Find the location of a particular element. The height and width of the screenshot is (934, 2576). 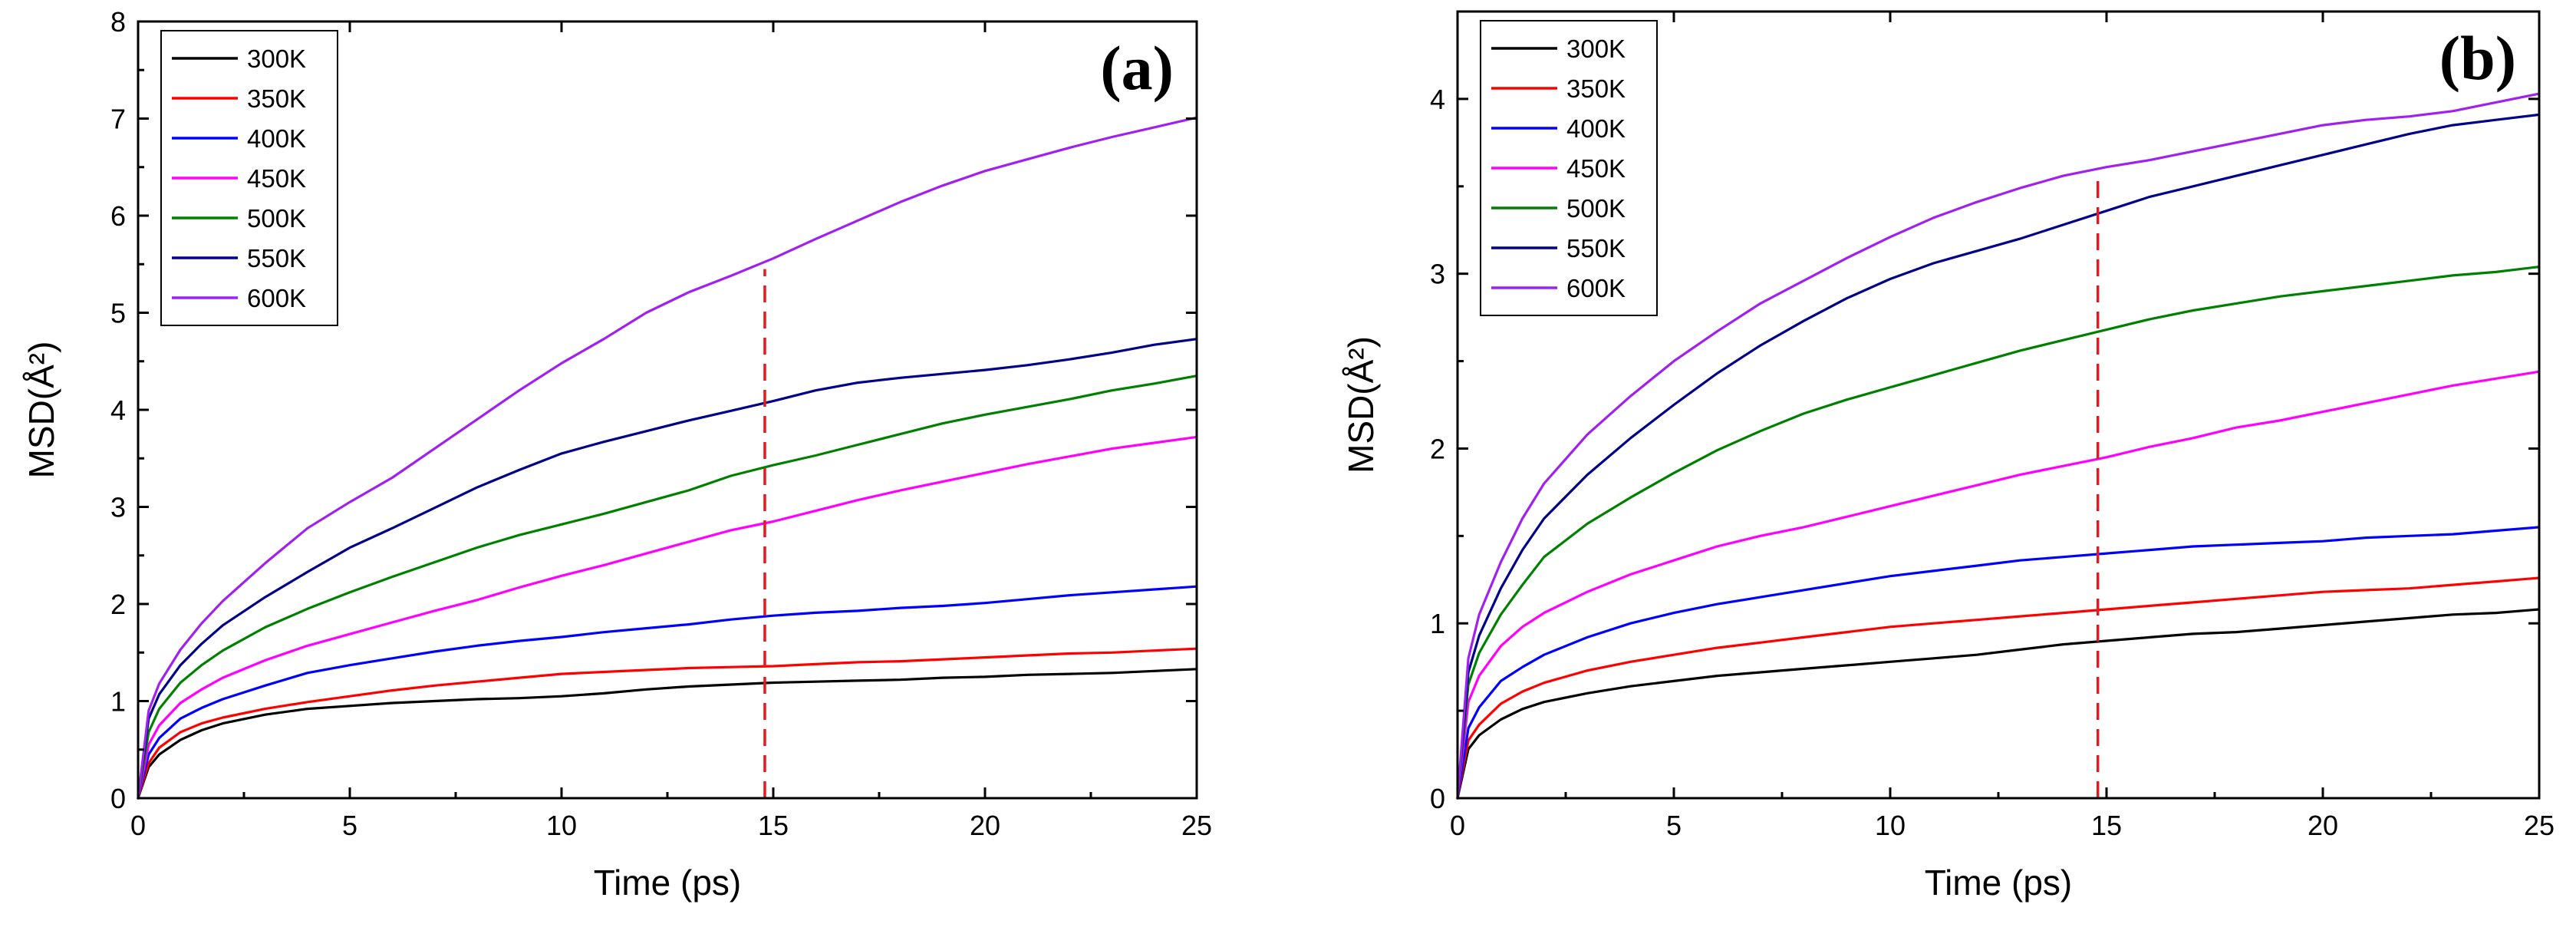

y-tick-label: 6 is located at coordinates (118, 216).